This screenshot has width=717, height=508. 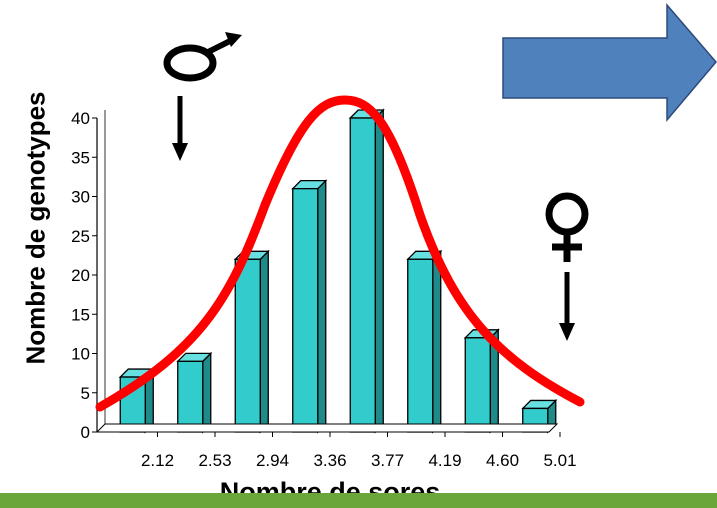 What do you see at coordinates (85, 432) in the screenshot?
I see `y-tick-label: 0` at bounding box center [85, 432].